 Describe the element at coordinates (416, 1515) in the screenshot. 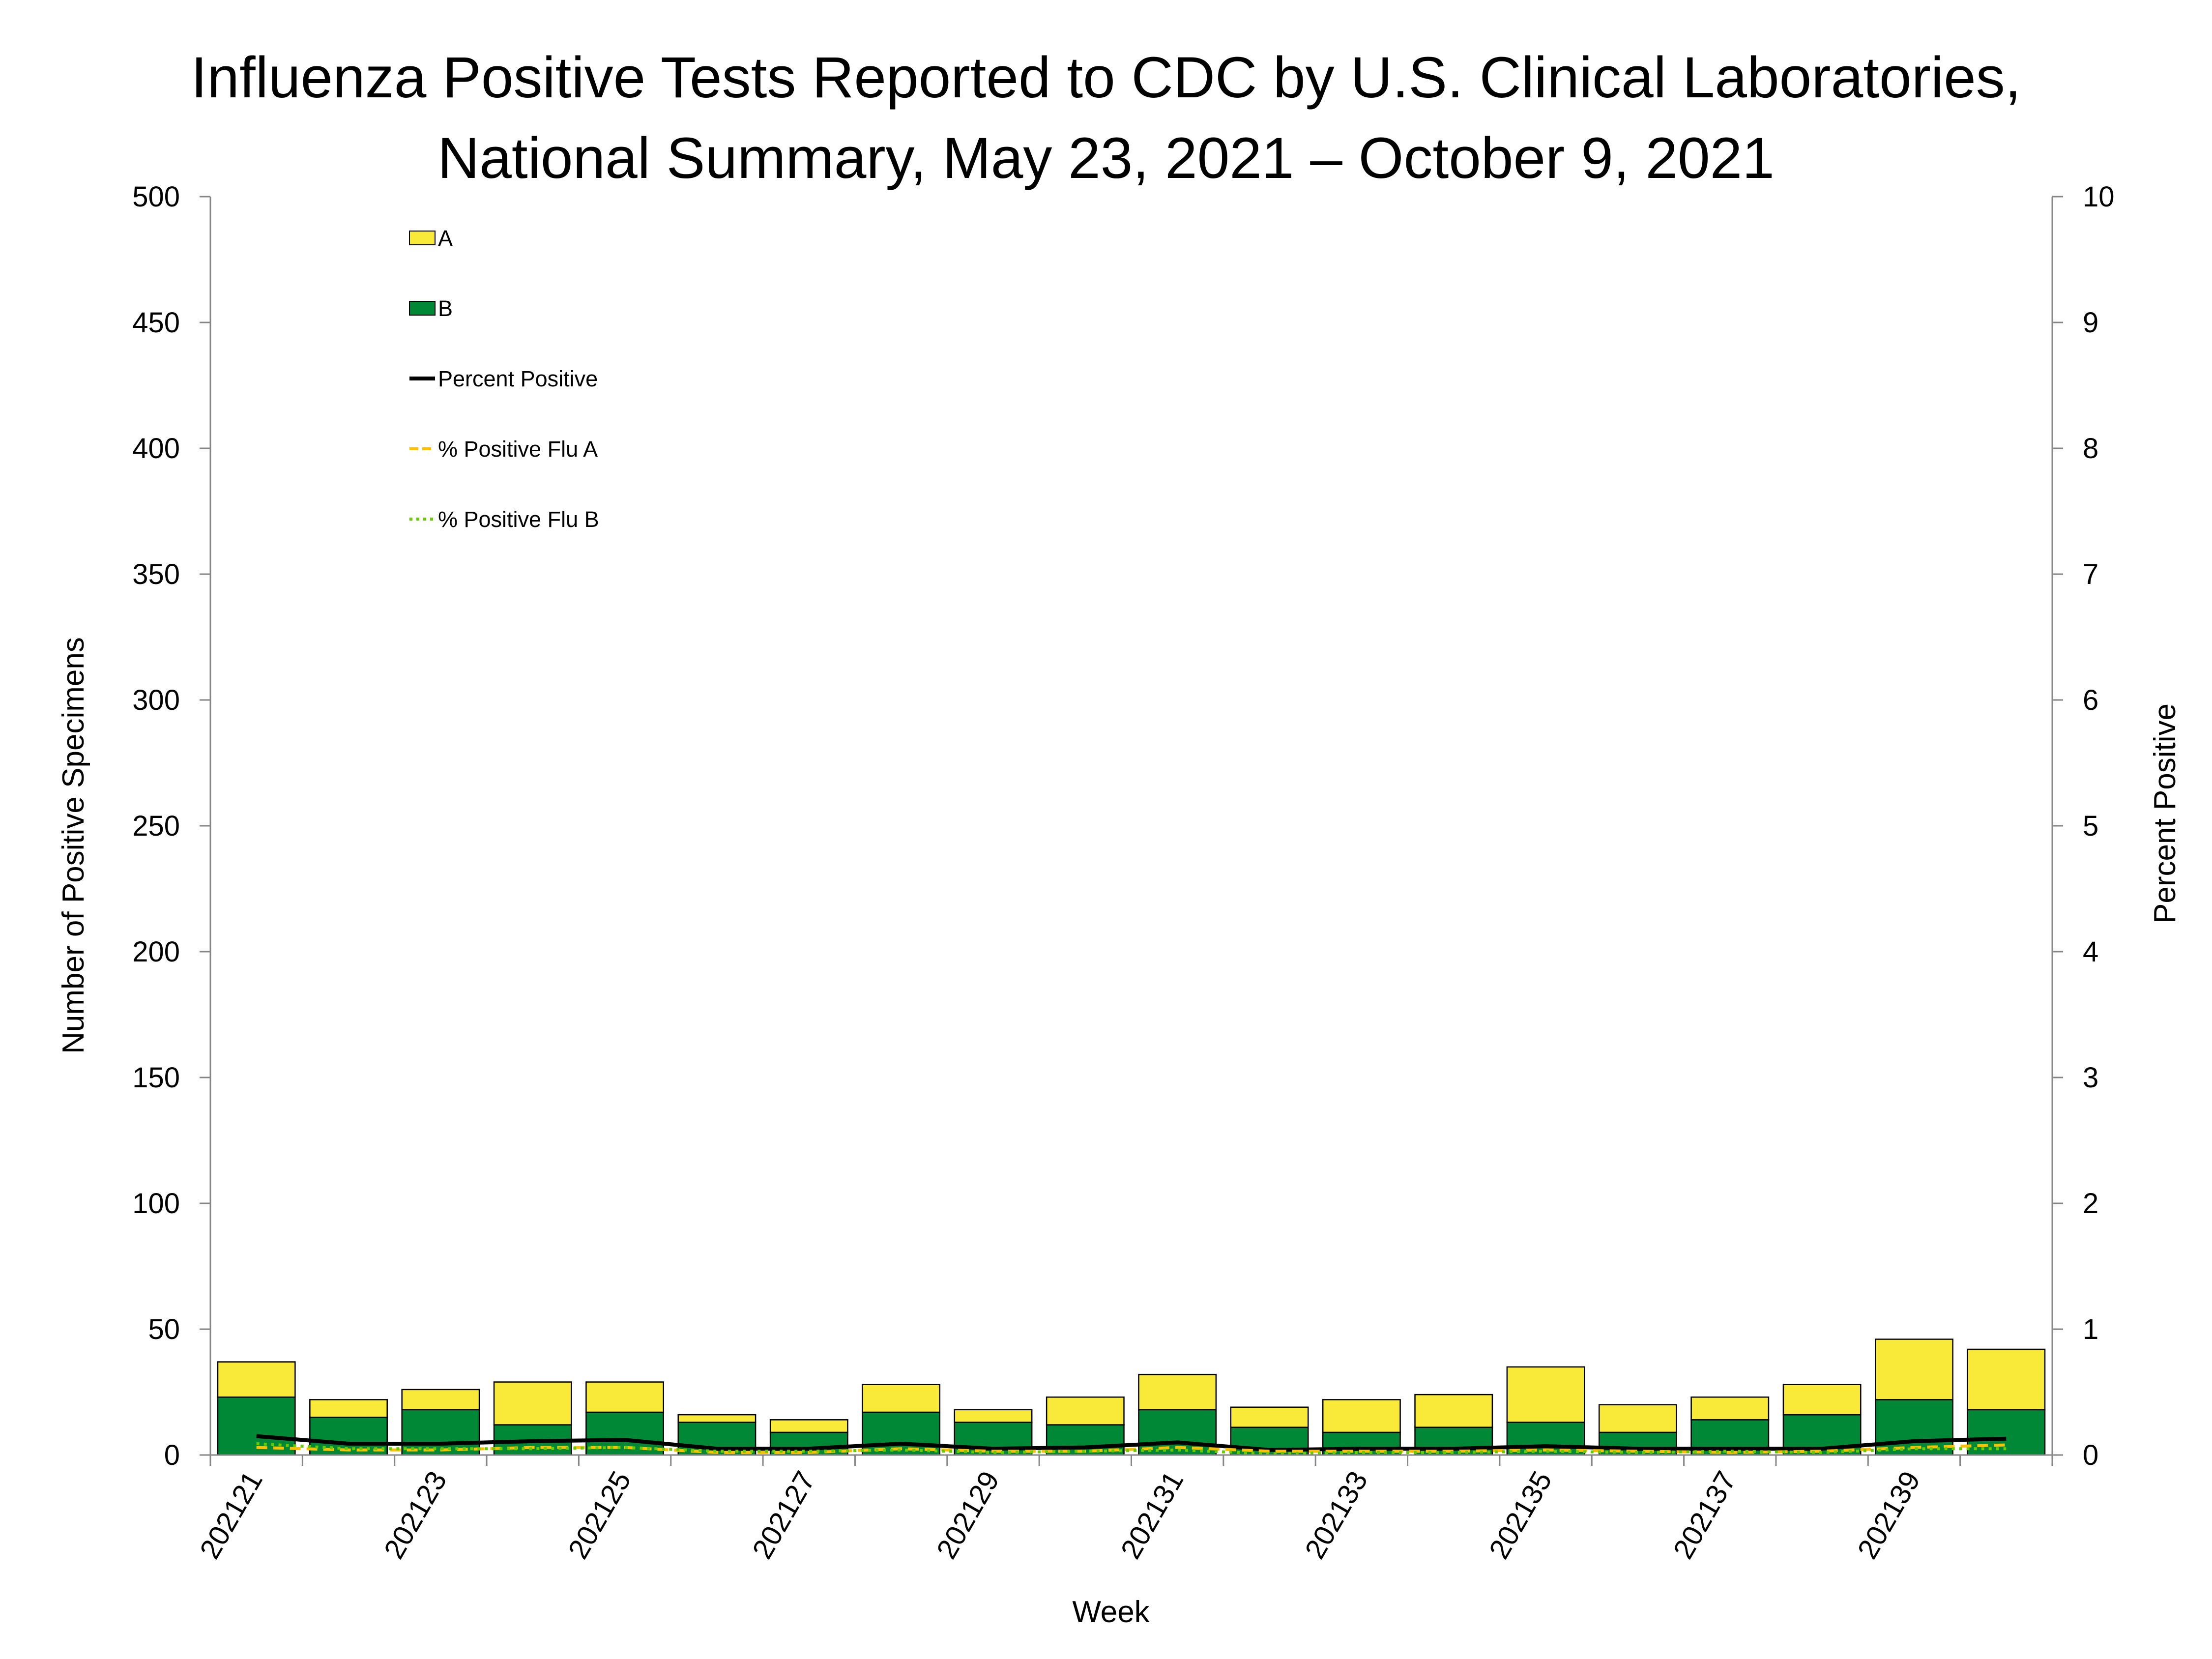

I see `x-tick-label-202123: 202123` at that location.